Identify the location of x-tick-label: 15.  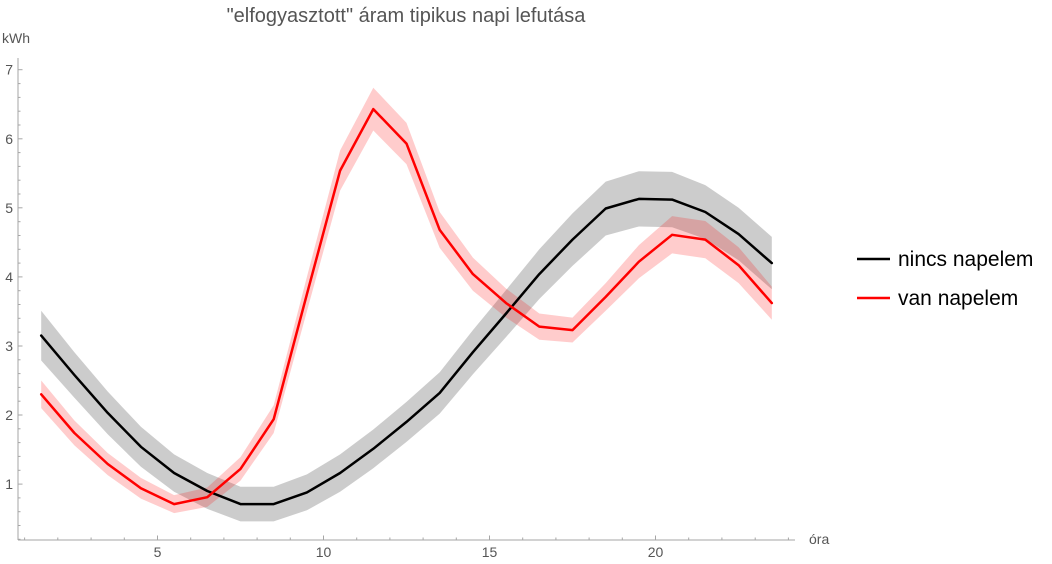
(490, 552).